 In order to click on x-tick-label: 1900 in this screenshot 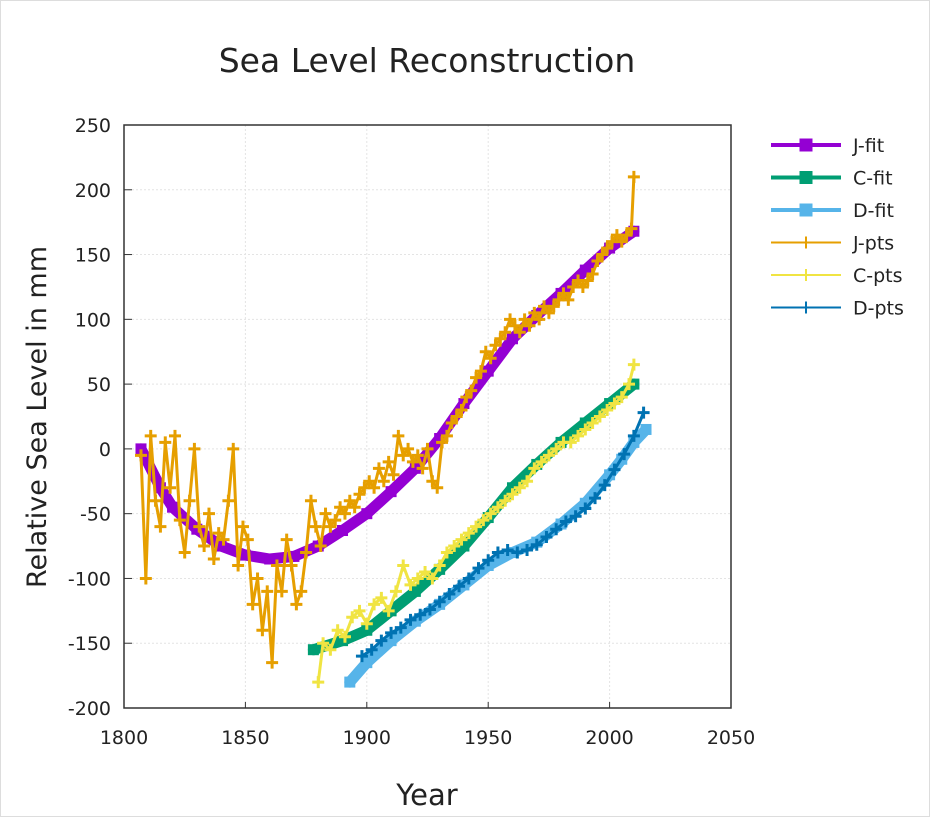, I will do `click(367, 738)`.